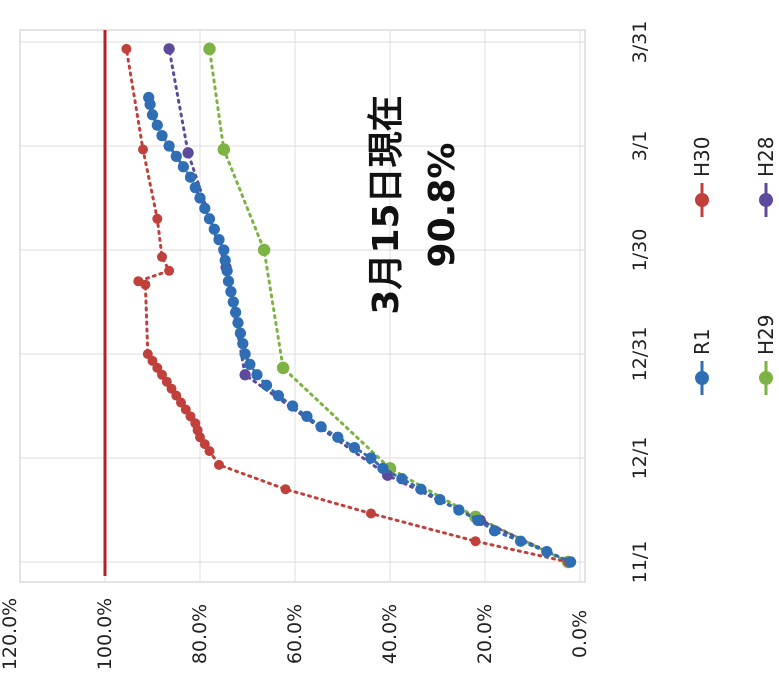 The image size is (779, 684). I want to click on y-tick-label: 0.0%, so click(580, 634).